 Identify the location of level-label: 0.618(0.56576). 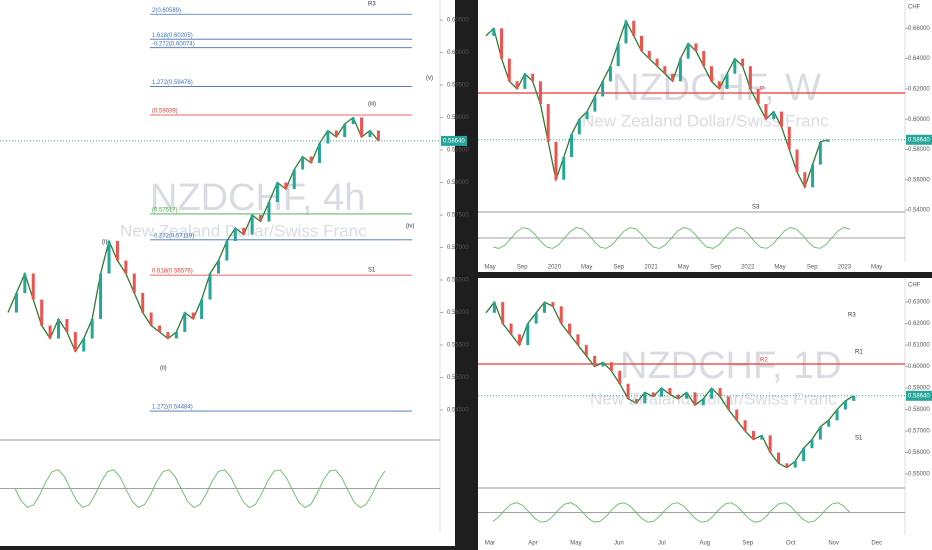
(172, 272).